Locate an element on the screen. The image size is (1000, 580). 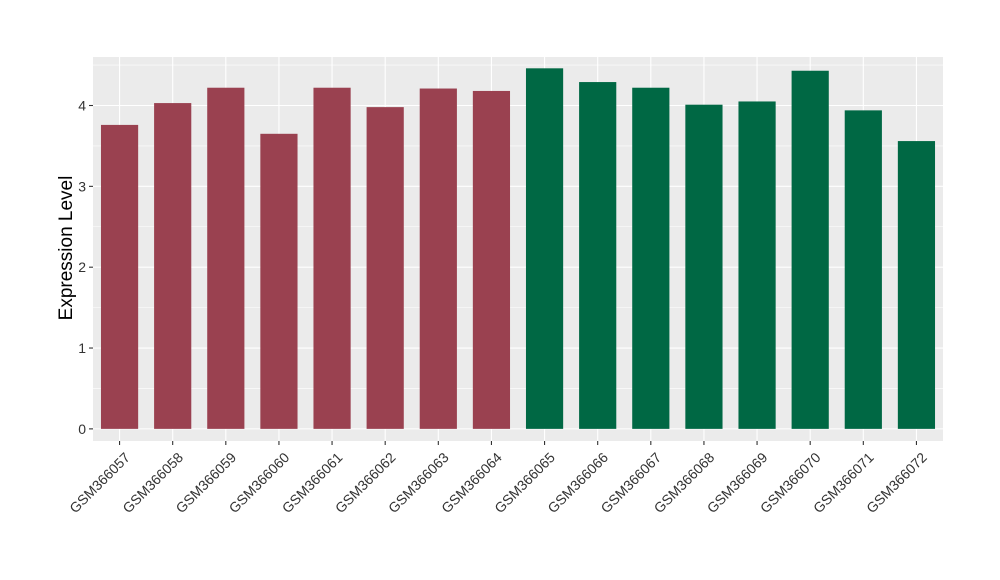
bar-gsm366057 is located at coordinates (119, 276).